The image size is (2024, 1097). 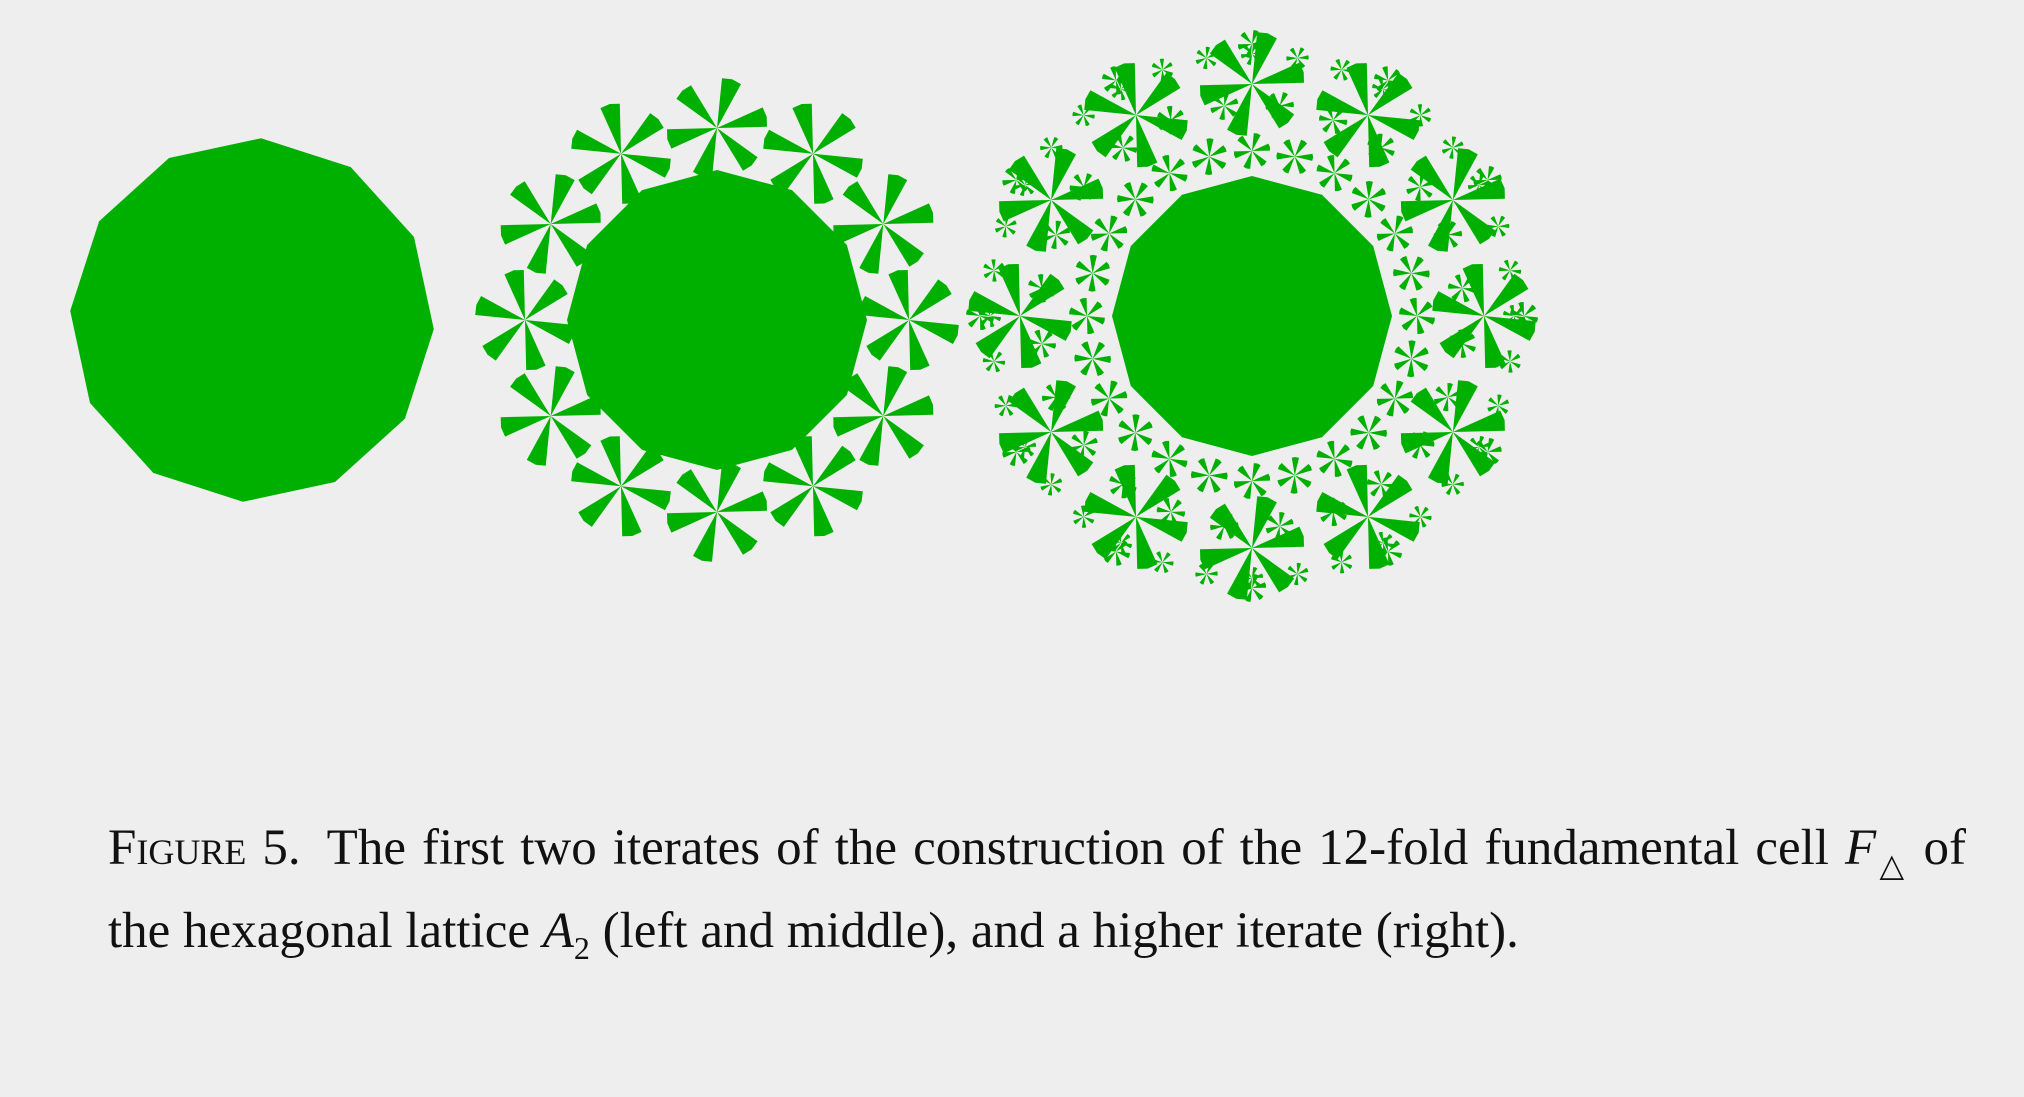 I want to click on dodecagon, so click(x=252, y=320).